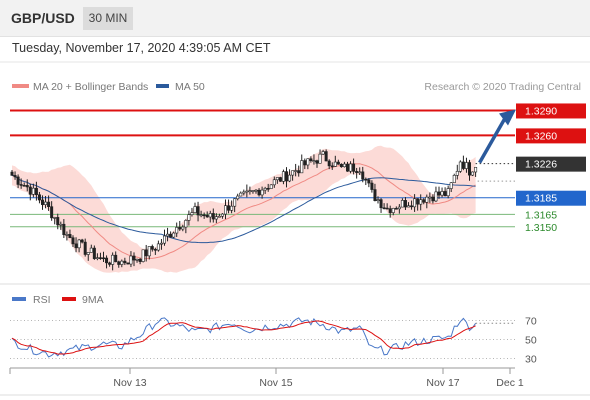 This screenshot has width=590, height=400. Describe the element at coordinates (541, 228) in the screenshot. I see `level-label-1.3150: 1.3150` at that location.